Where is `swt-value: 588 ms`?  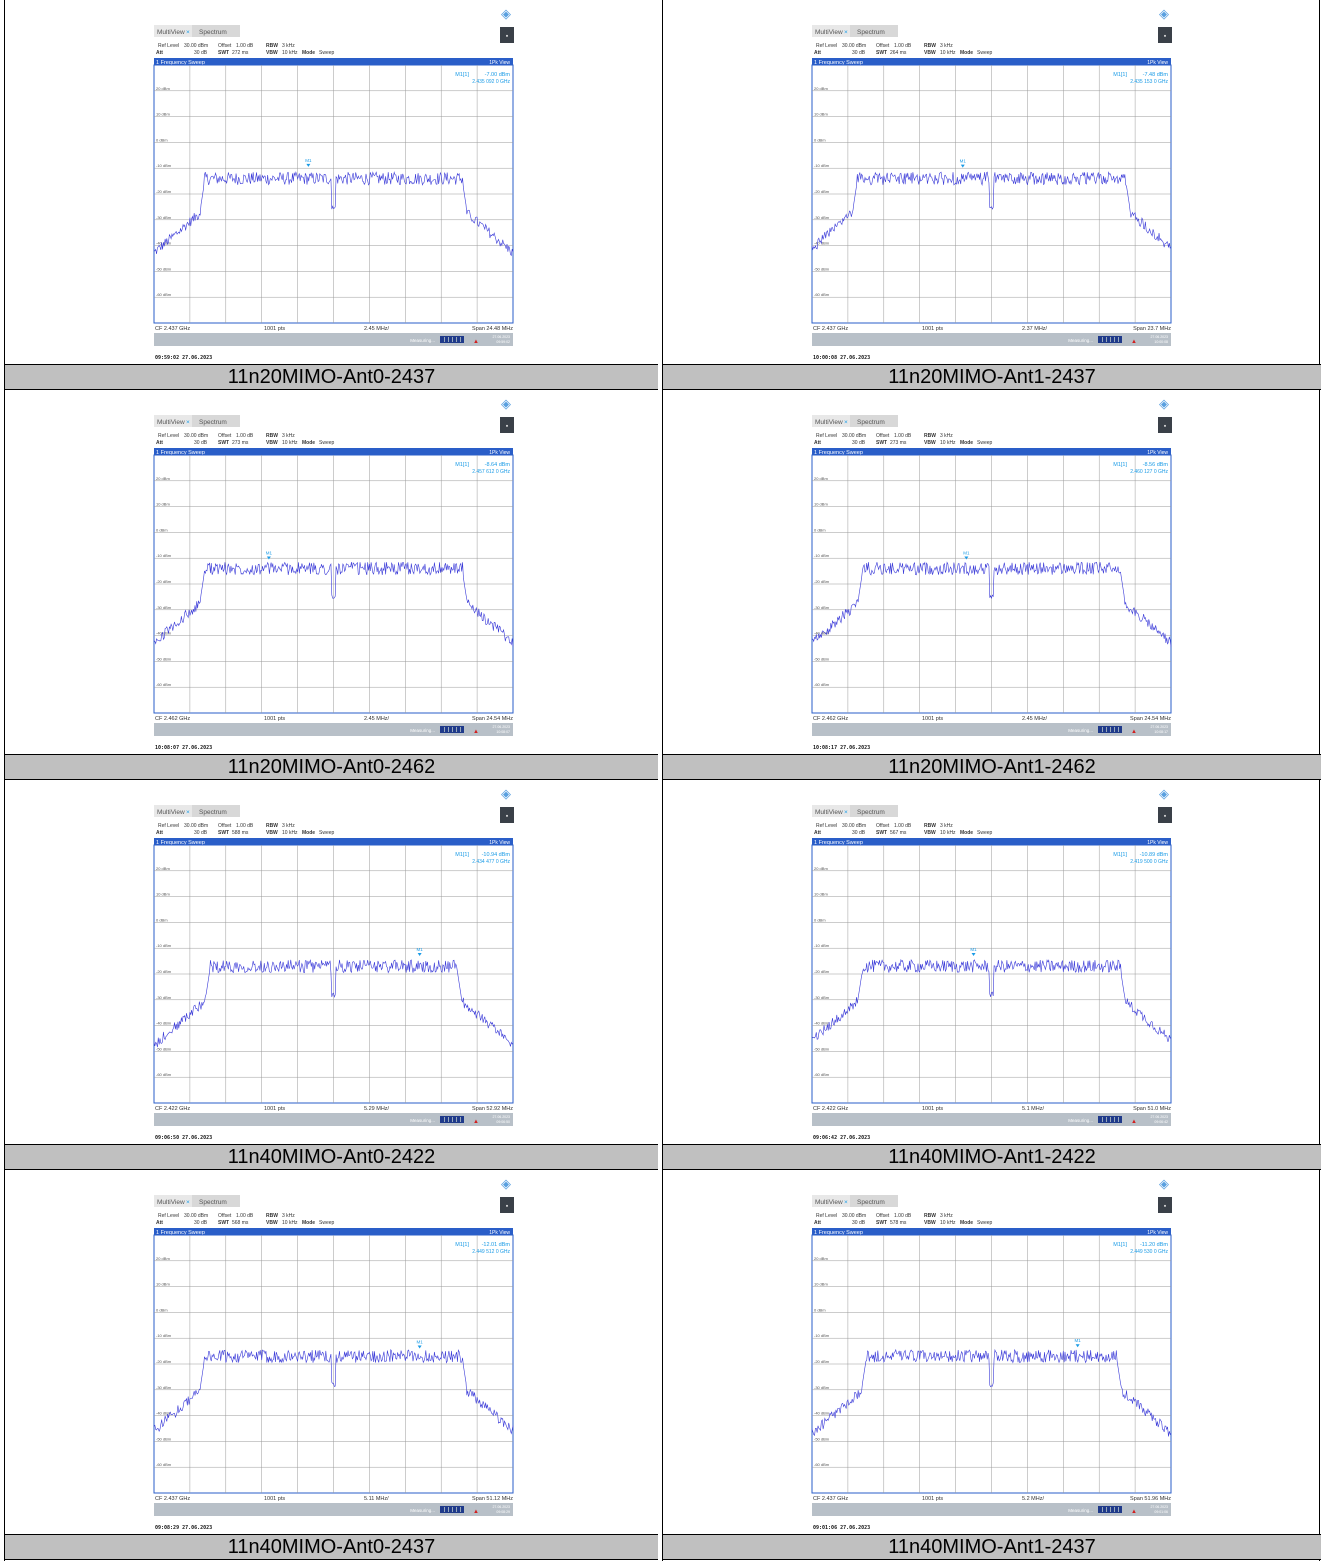
swt-value: 588 ms is located at coordinates (240, 833).